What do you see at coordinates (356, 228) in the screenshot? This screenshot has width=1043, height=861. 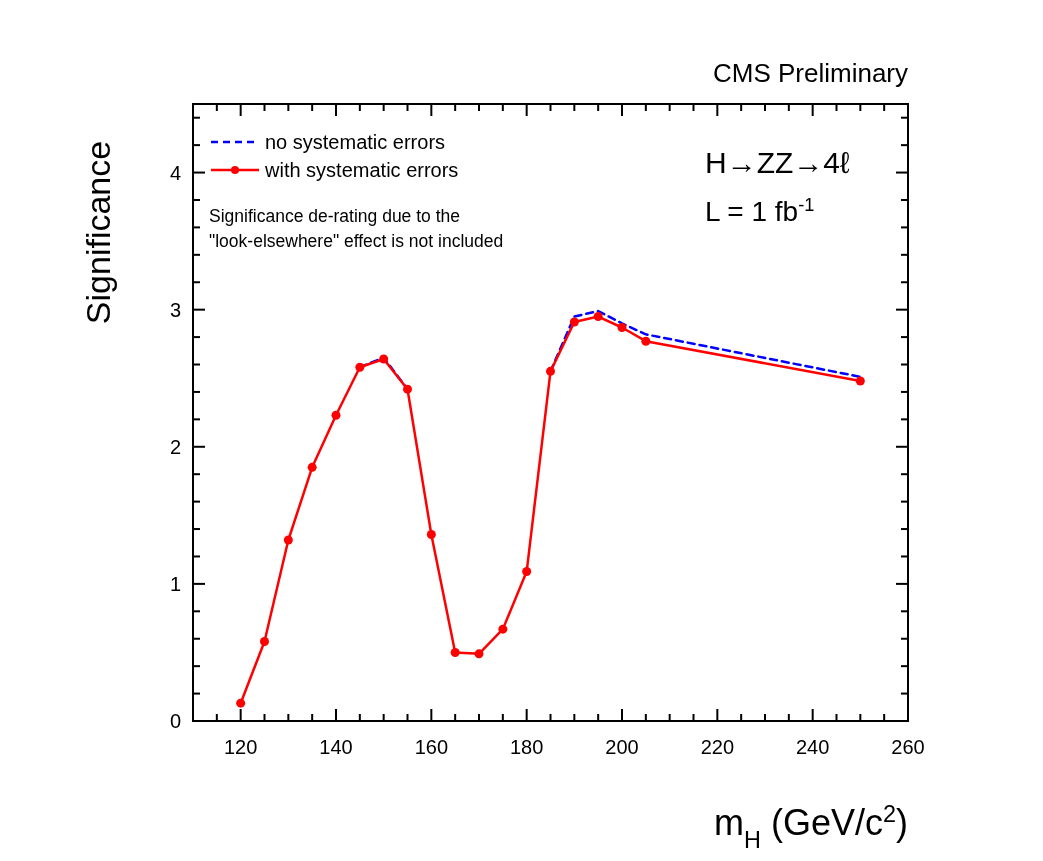 I see `annotation: Significance de-rating due to the "look-elsewhere" effect is not included` at bounding box center [356, 228].